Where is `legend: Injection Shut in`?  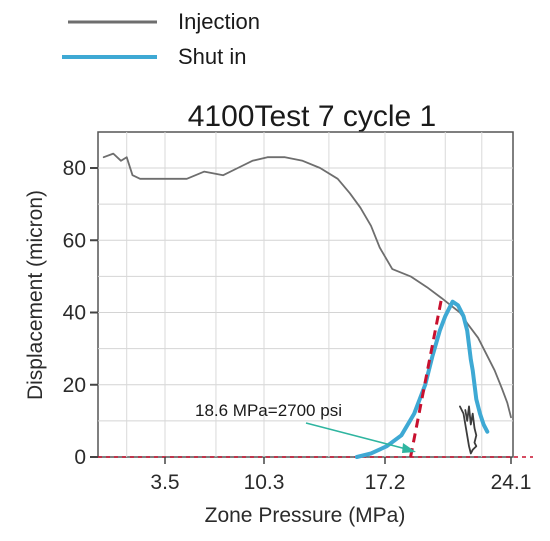
legend: Injection Shut in is located at coordinates (161, 39).